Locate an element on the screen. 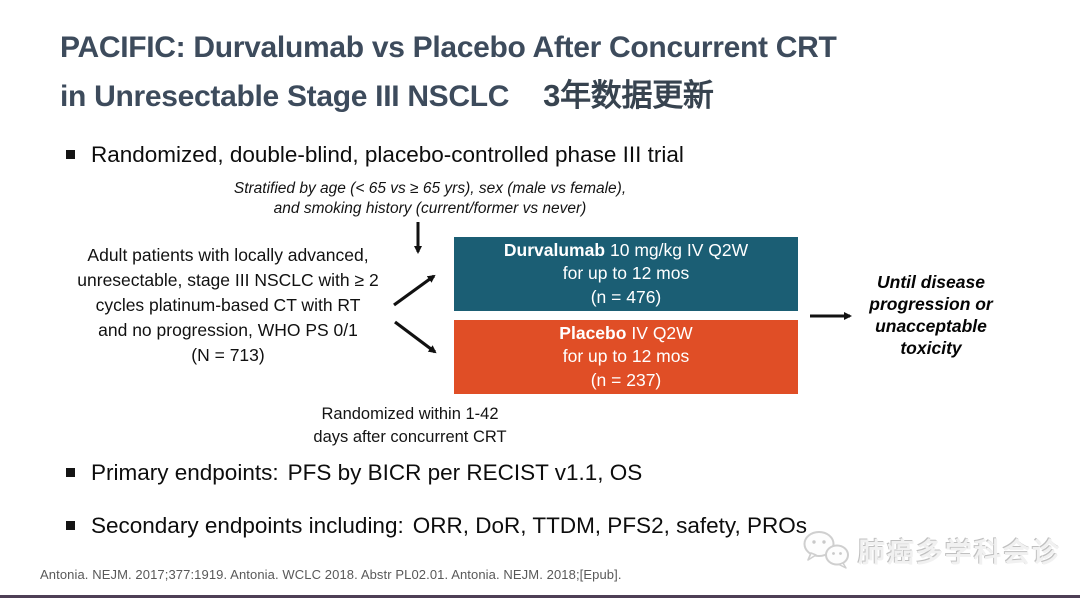 The height and width of the screenshot is (608, 1080). durvalumab-arm-line1: Durvalumab 10 mg/kg IV Q2W is located at coordinates (626, 251).